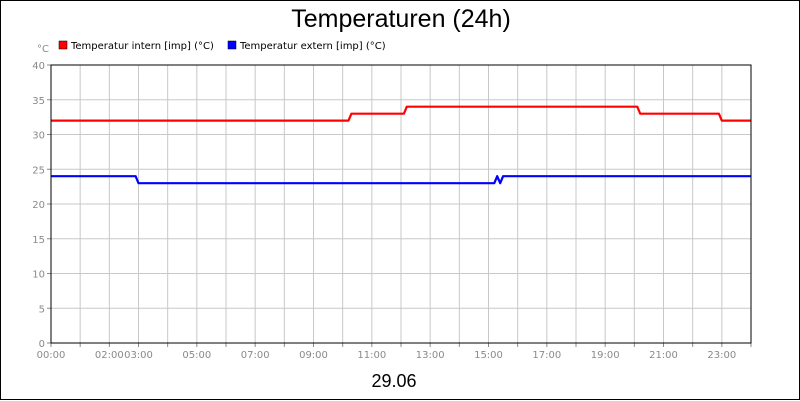 This screenshot has height=401, width=800. I want to click on y-tick-label: 30, so click(38, 136).